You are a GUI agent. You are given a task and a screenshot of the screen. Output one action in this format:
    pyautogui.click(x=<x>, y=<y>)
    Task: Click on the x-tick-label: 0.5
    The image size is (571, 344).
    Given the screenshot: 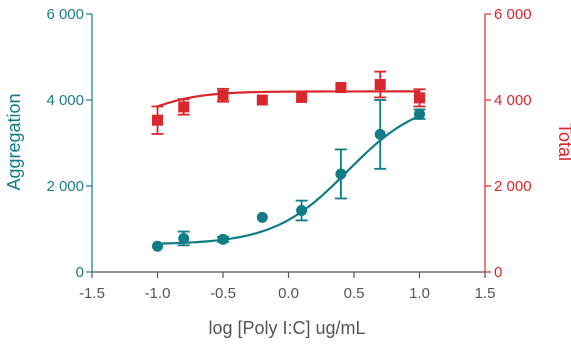 What is the action you would take?
    pyautogui.click(x=354, y=293)
    